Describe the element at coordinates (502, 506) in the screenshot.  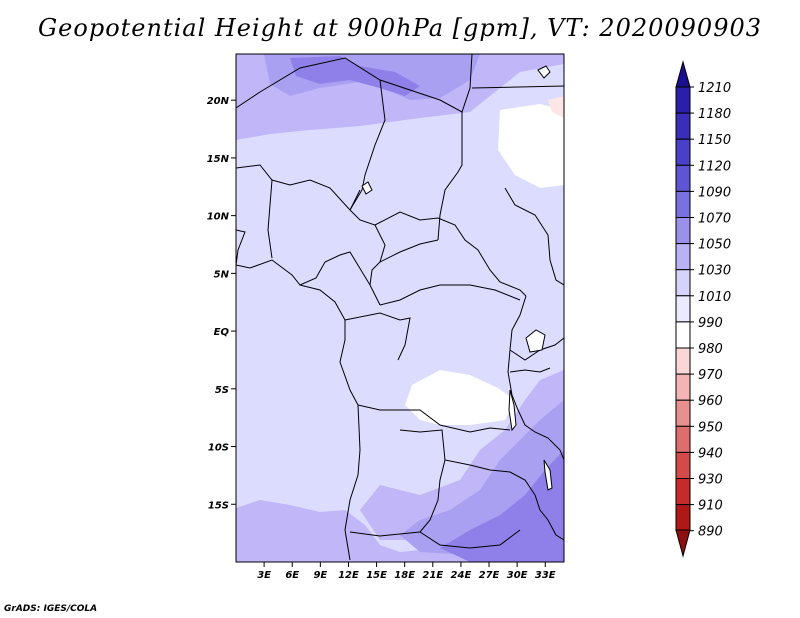
I see `fill-1070-1090-southeast` at that location.